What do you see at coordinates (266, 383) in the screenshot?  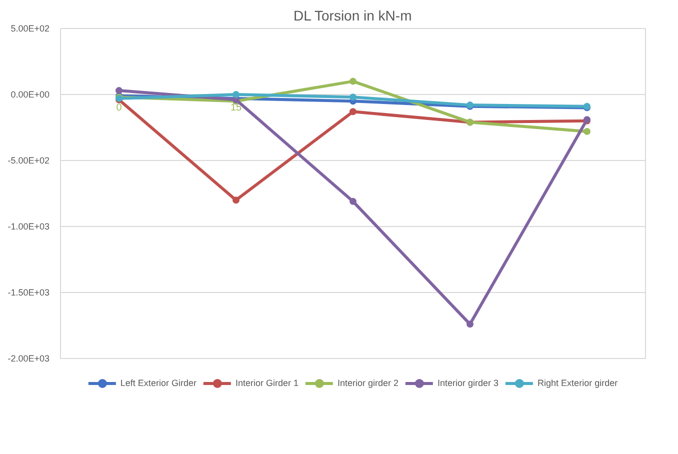 I see `legend-label: Interior Girder 1` at bounding box center [266, 383].